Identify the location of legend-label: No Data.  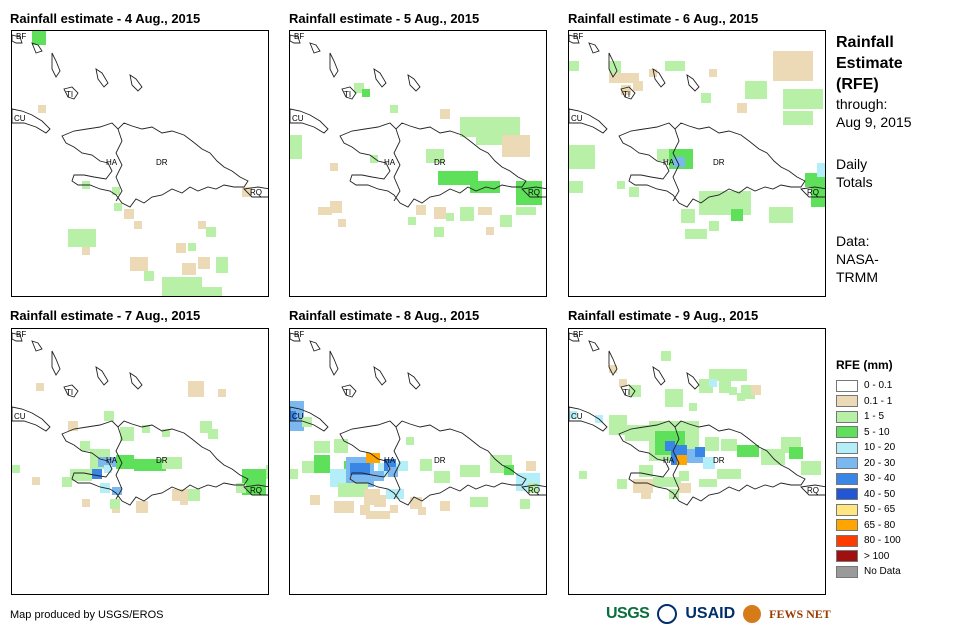
(882, 572).